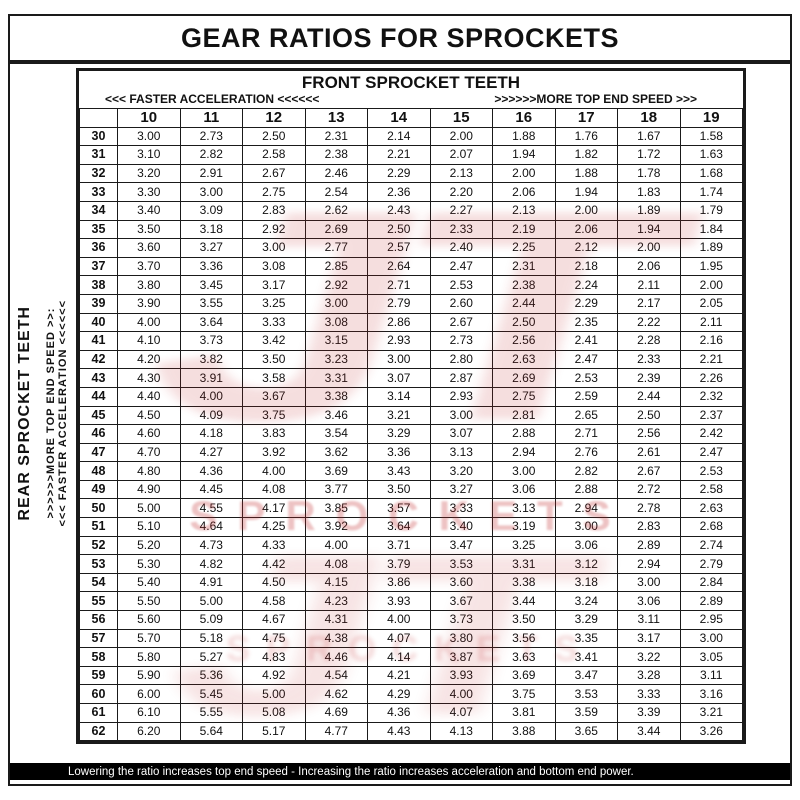 This screenshot has width=800, height=800. What do you see at coordinates (98, 638) in the screenshot?
I see `rear-teeth-label: 57` at bounding box center [98, 638].